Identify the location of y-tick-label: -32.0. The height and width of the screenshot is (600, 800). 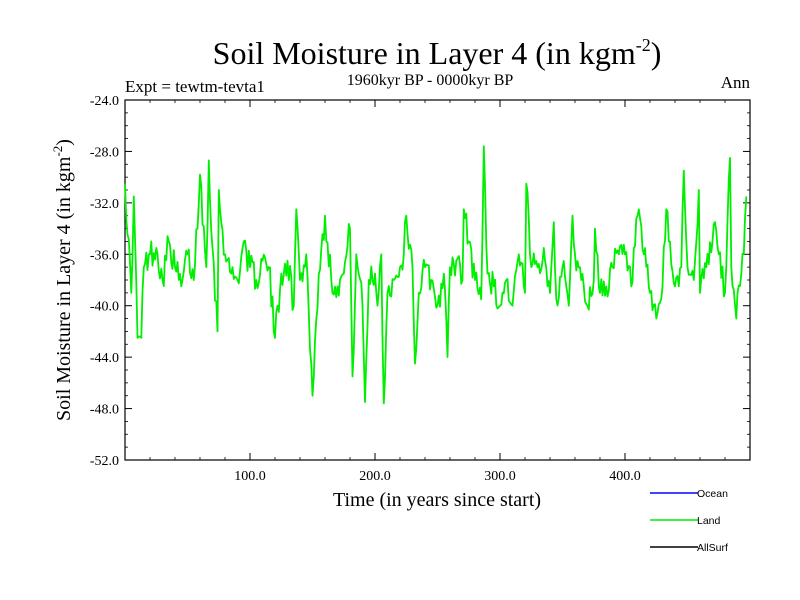
(104, 204).